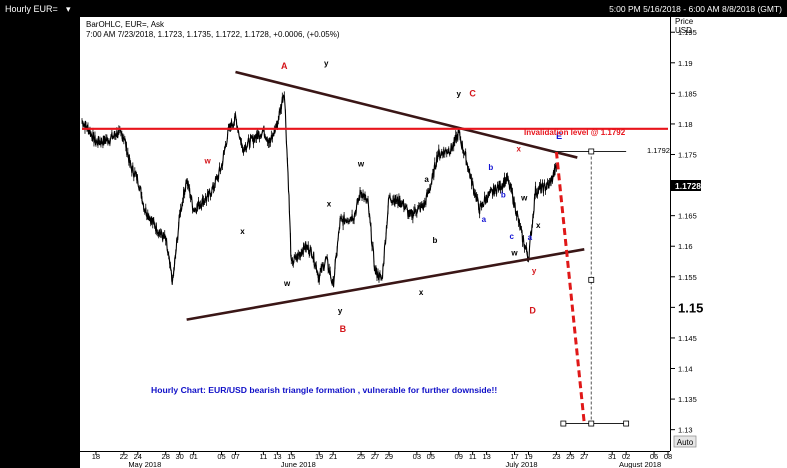  Describe the element at coordinates (687, 93) in the screenshot. I see `y-tick-label: 1.185` at that location.